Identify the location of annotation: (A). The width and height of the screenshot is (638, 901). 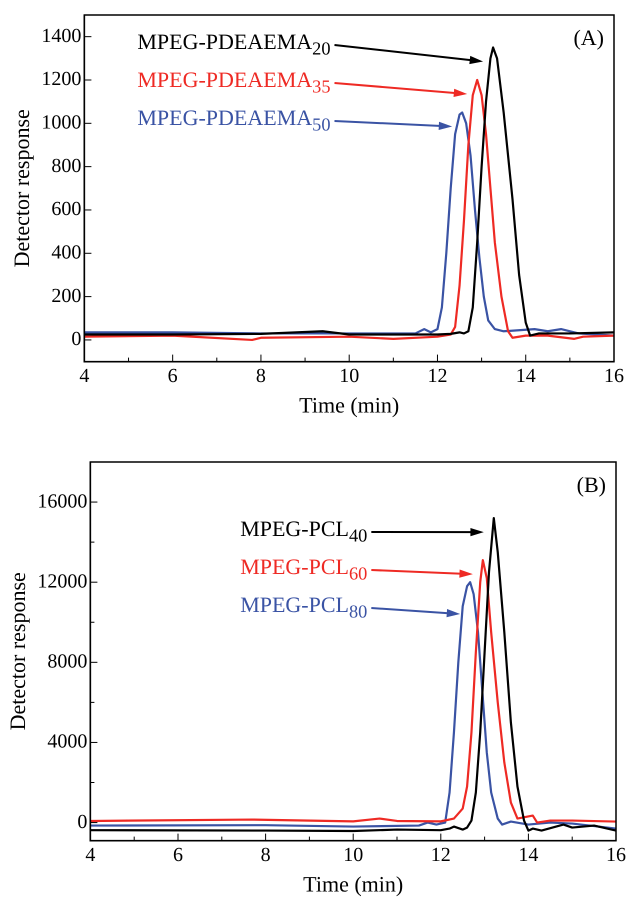
(588, 37).